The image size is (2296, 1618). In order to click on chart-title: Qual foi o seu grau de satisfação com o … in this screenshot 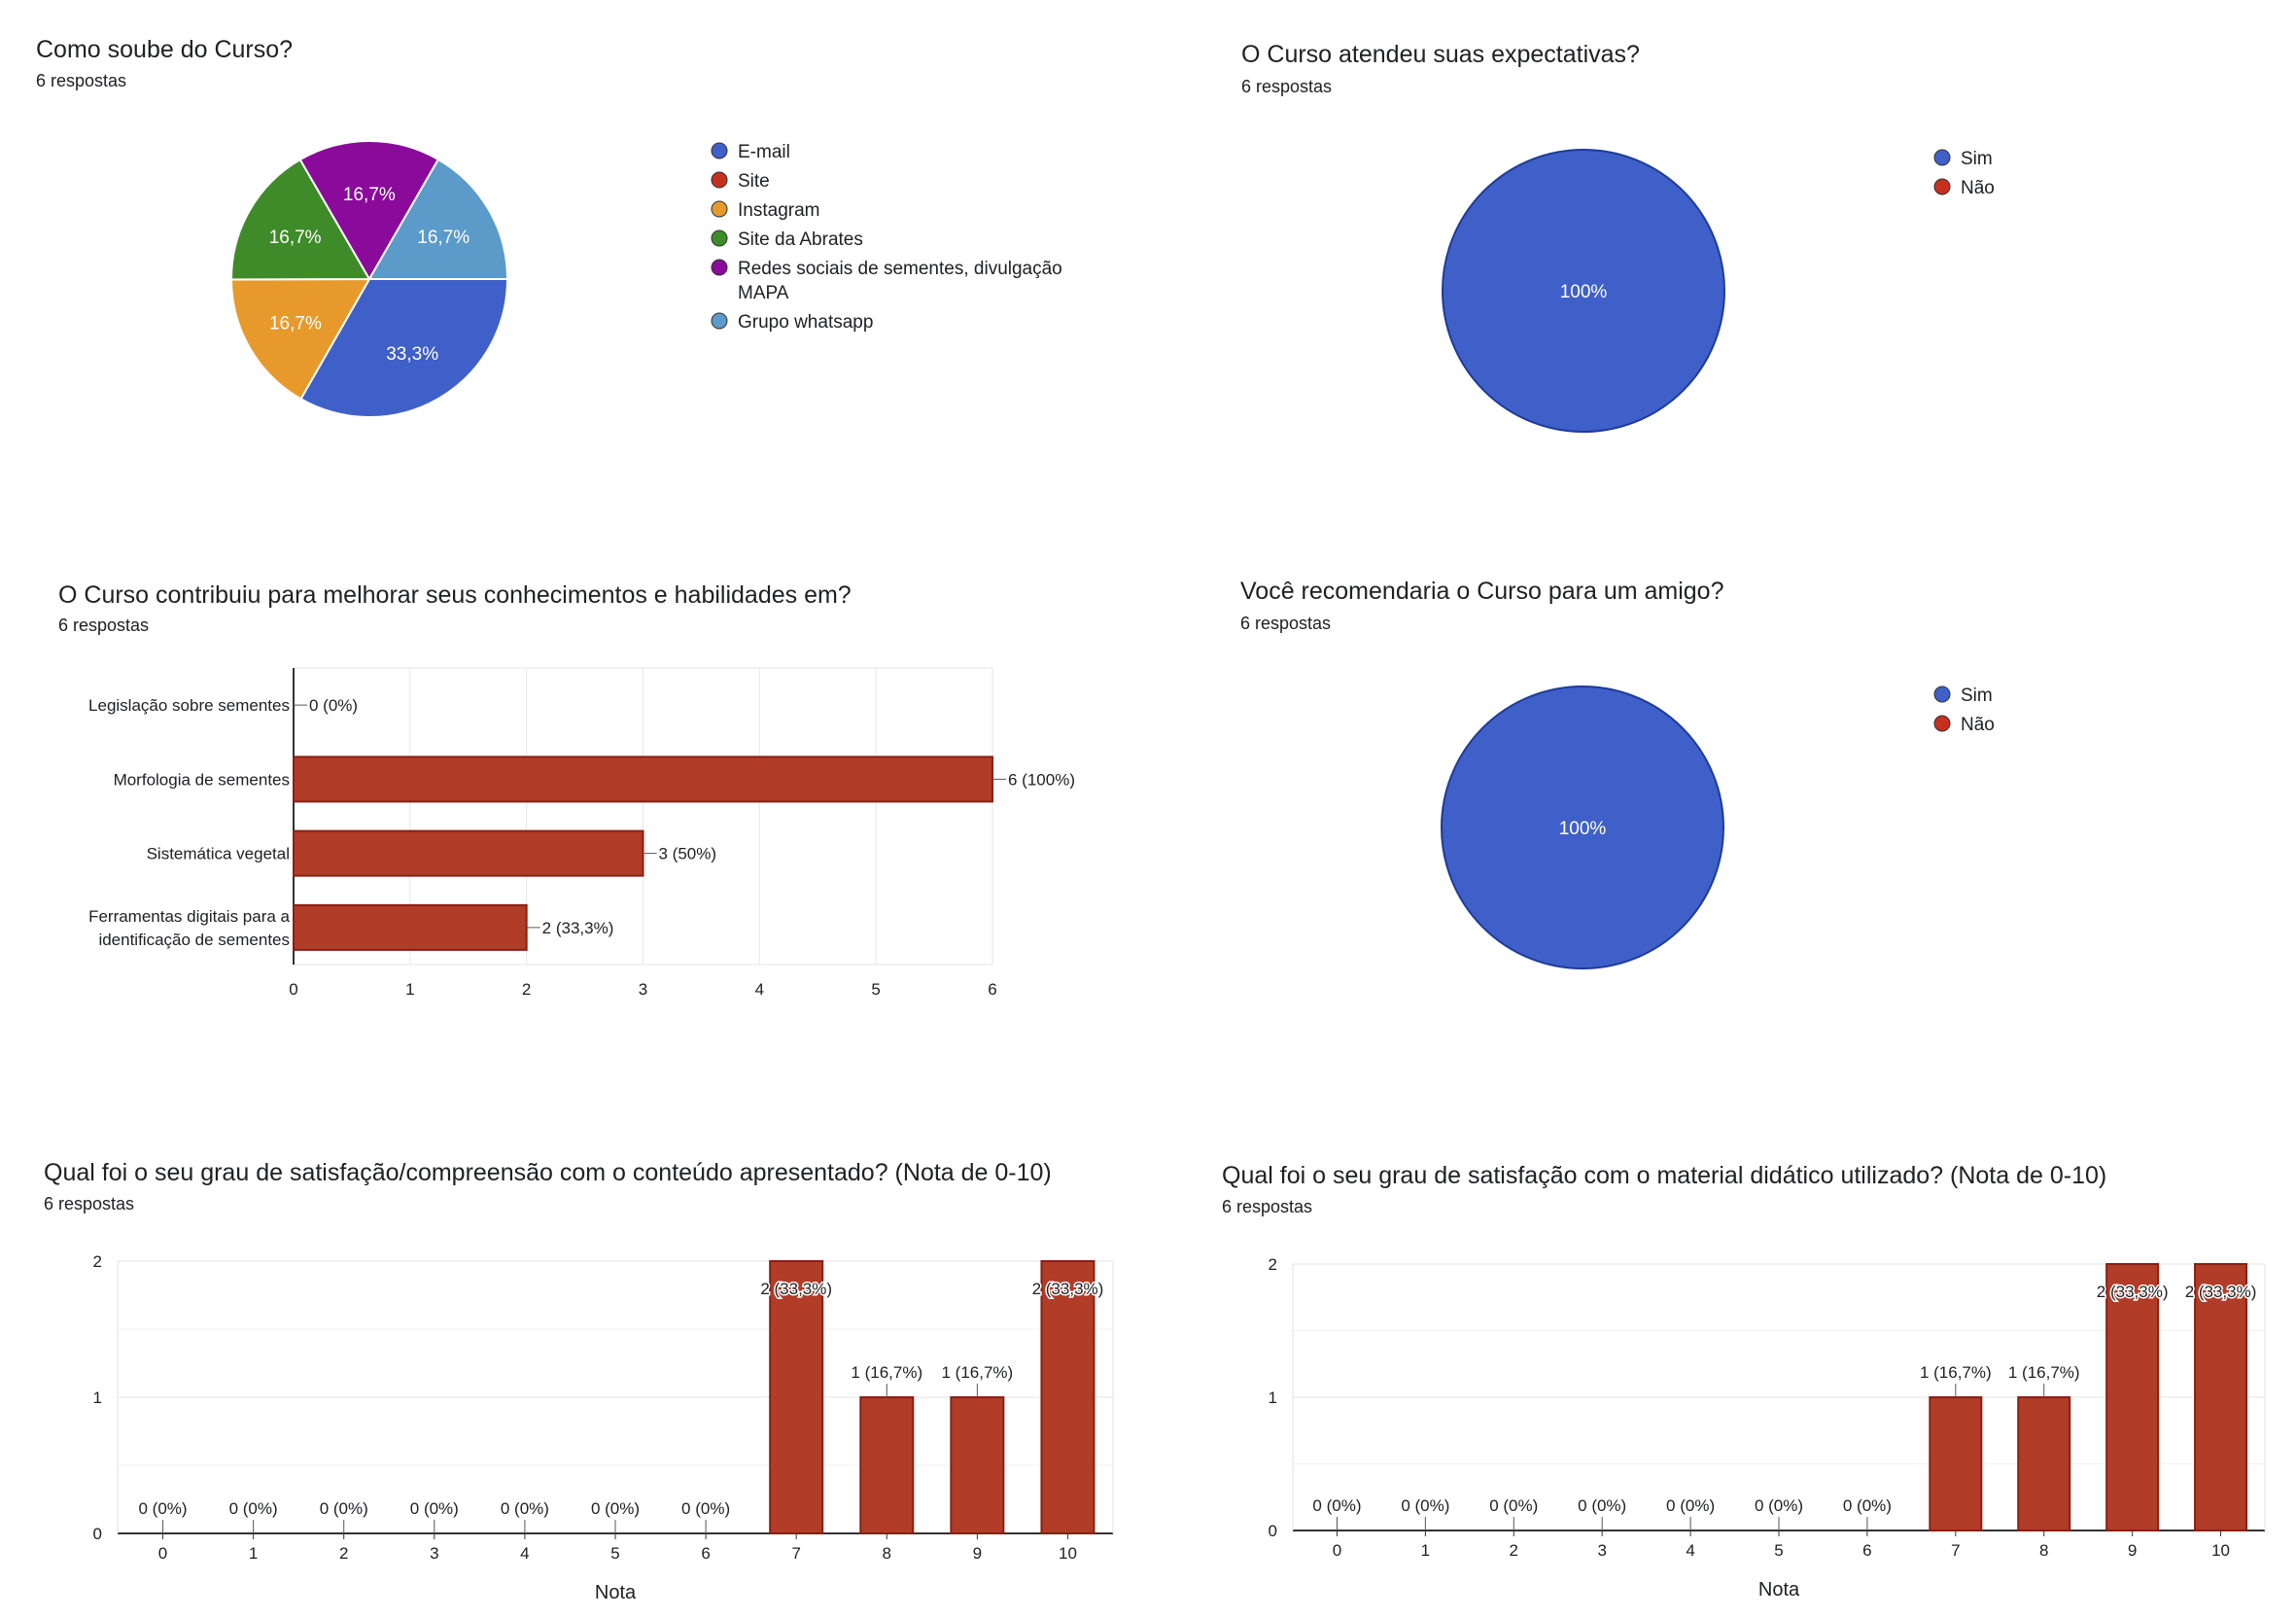, I will do `click(1664, 1176)`.